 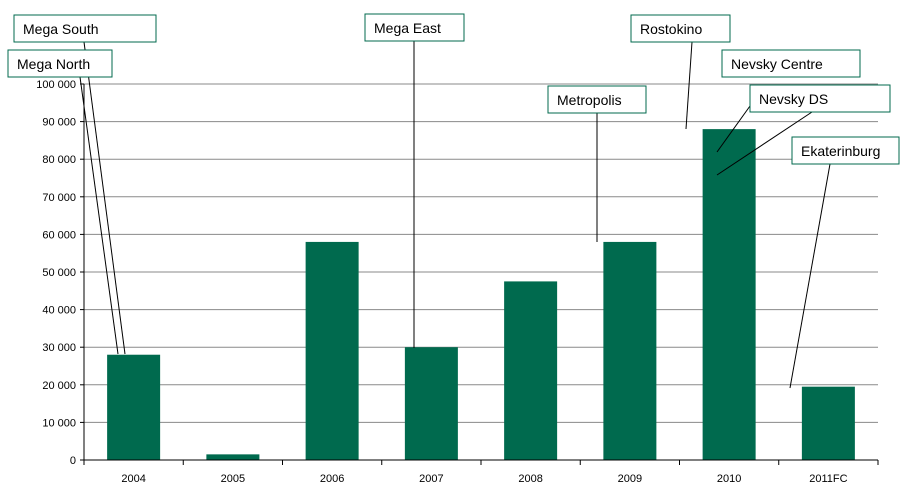 I want to click on y-tick-label: 100 000, so click(x=56, y=85).